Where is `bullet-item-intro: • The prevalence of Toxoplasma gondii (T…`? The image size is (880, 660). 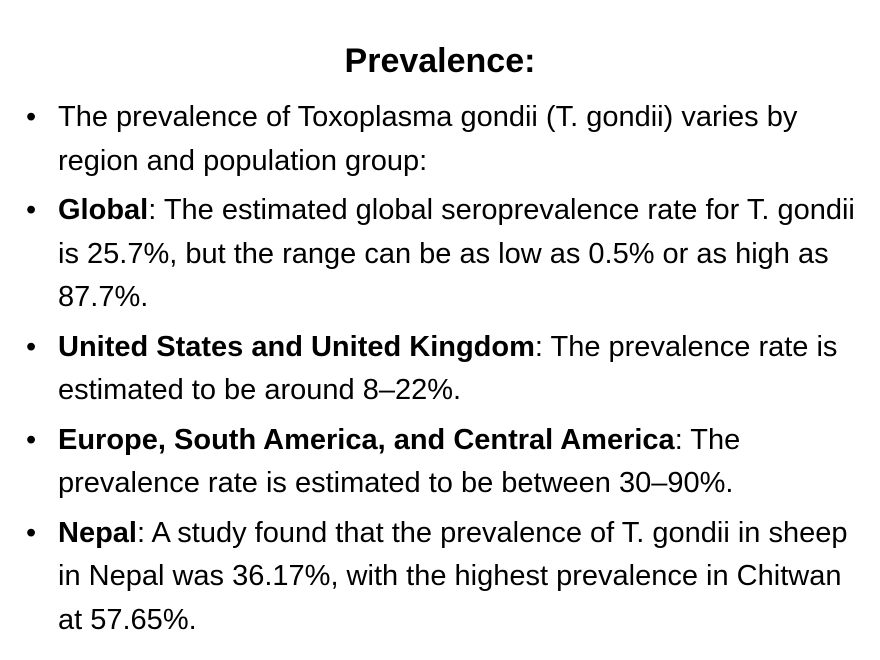
bullet-item-intro: • The prevalence of Toxoplasma gondii (T… is located at coordinates (442, 139).